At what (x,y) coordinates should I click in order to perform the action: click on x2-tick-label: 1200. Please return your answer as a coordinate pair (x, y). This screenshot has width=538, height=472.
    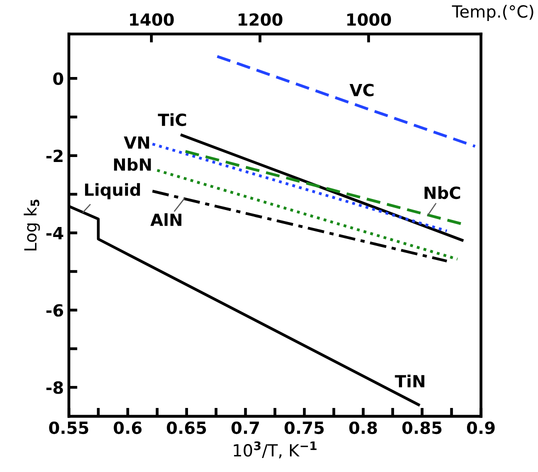
    Looking at the image, I should click on (260, 19).